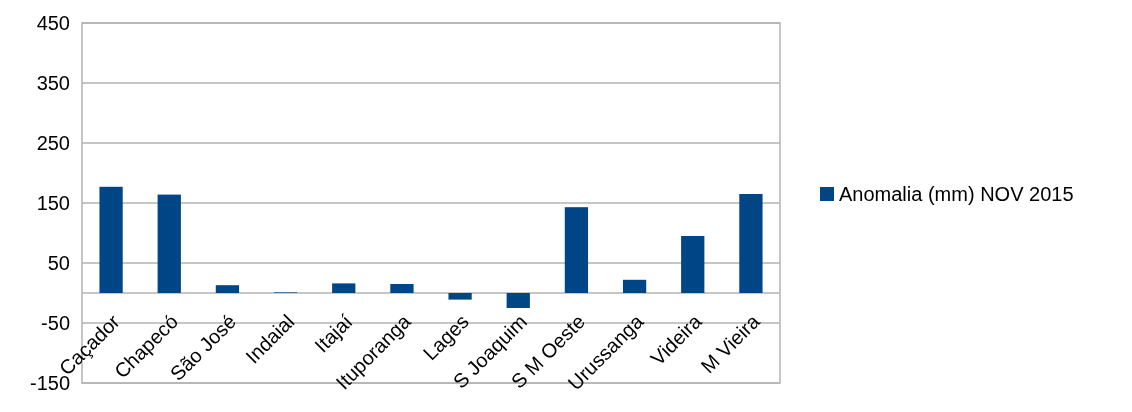  Describe the element at coordinates (53, 83) in the screenshot. I see `y-tick-label: 350` at that location.